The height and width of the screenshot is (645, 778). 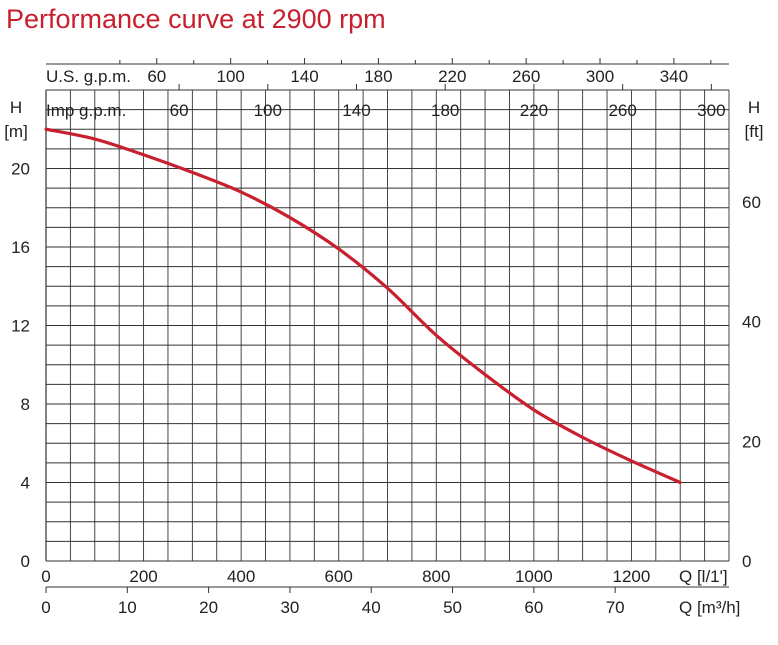 I want to click on y-left-axis-label: H, so click(x=16, y=107).